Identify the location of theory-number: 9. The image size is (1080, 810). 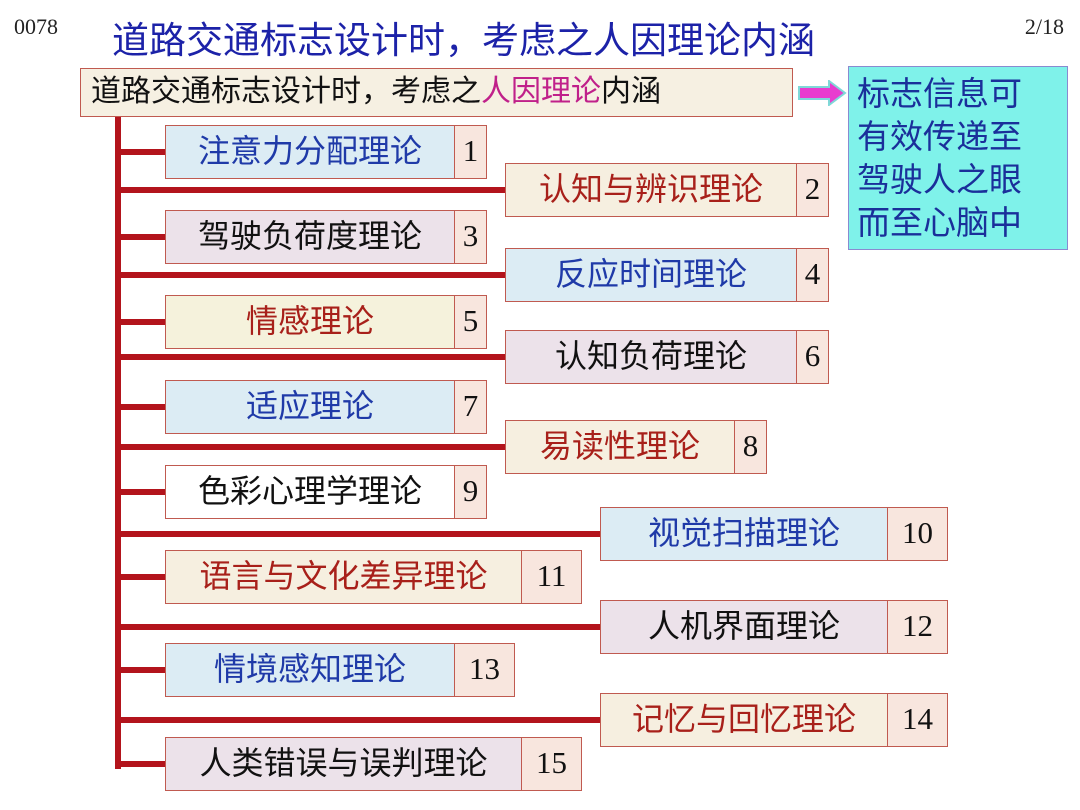
(471, 492).